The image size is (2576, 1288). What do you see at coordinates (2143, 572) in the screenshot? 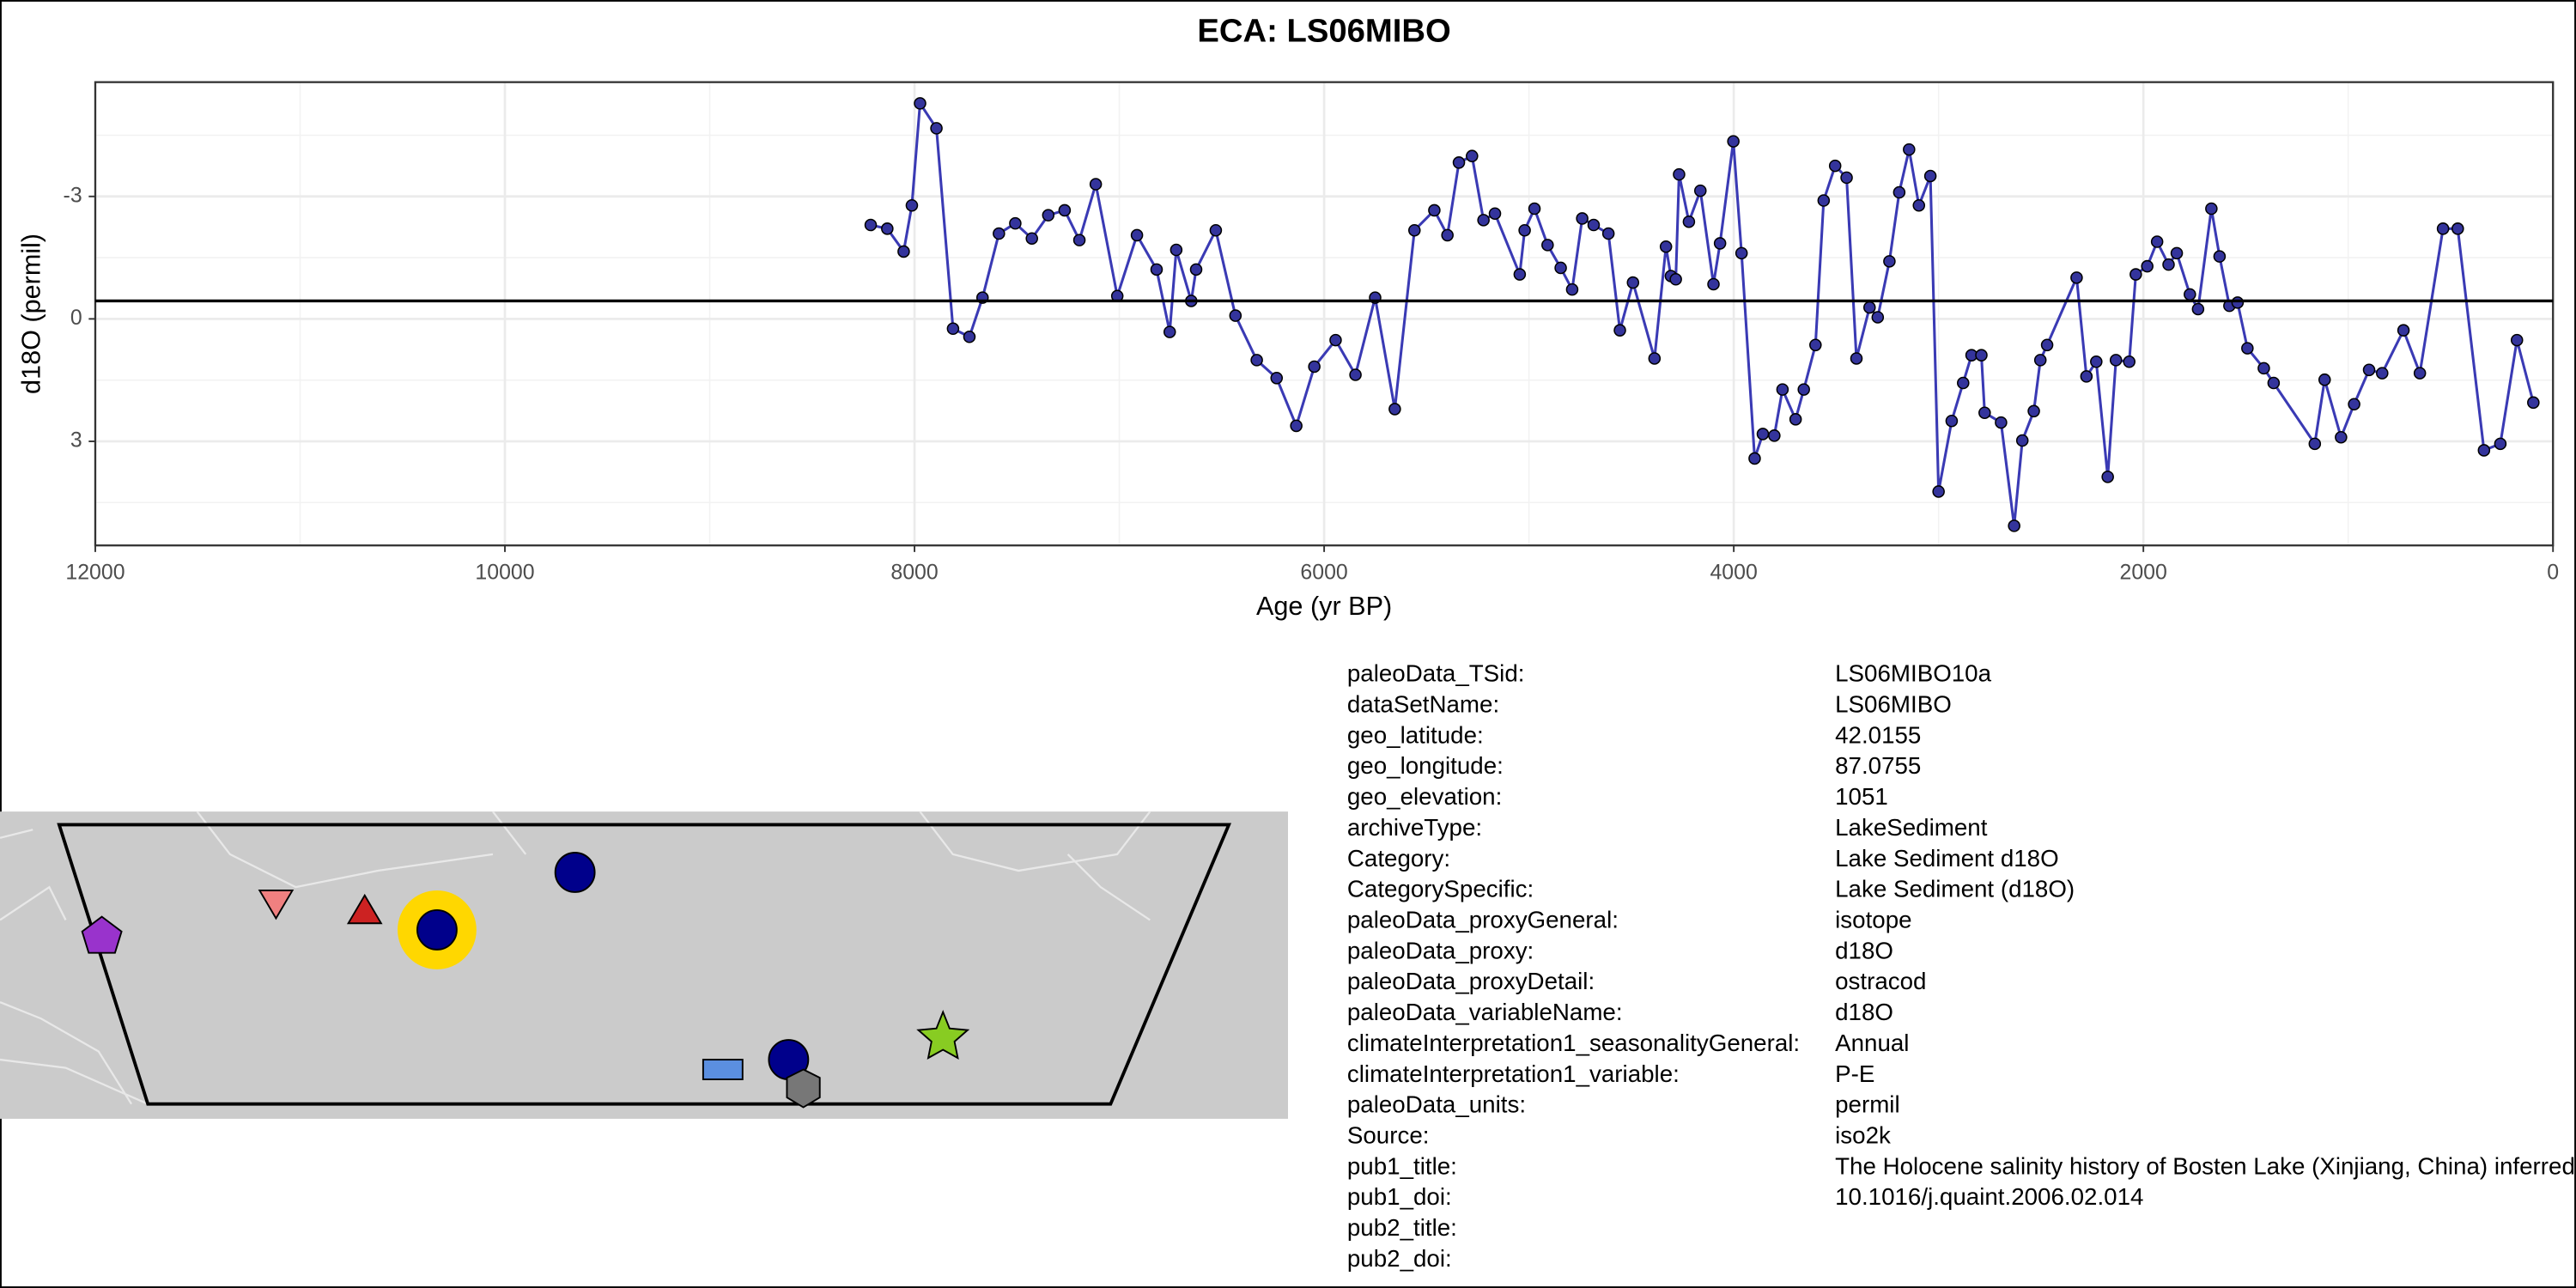
I see `x-tick-label: 2000` at bounding box center [2143, 572].